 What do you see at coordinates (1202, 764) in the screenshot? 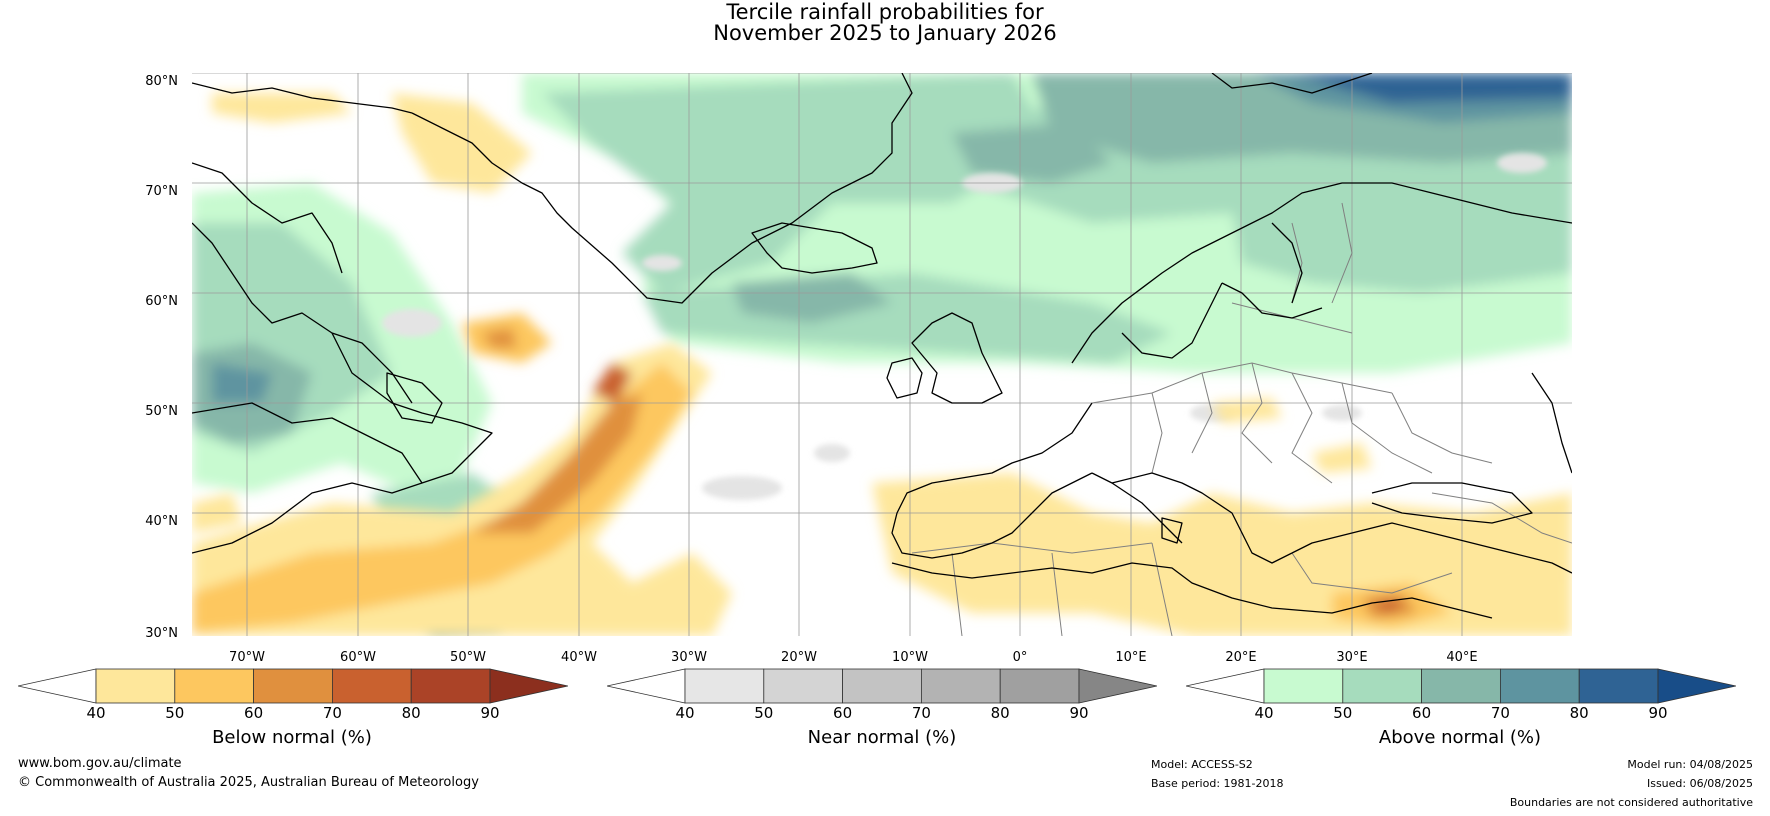
I see `footer-model: Model: ACCESS-S2` at bounding box center [1202, 764].